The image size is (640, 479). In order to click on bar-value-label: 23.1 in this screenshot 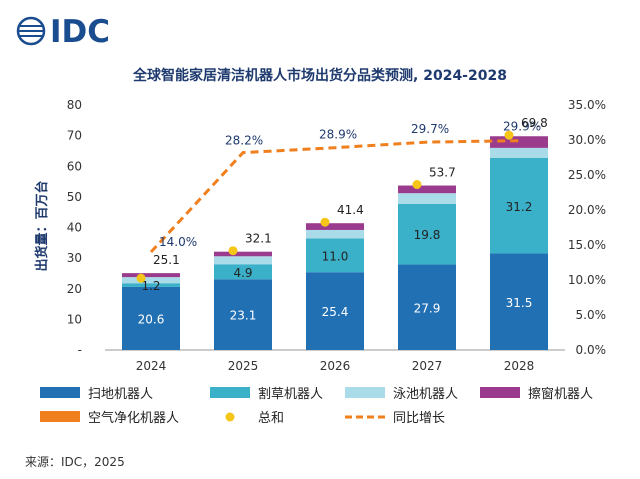, I will do `click(243, 316)`.